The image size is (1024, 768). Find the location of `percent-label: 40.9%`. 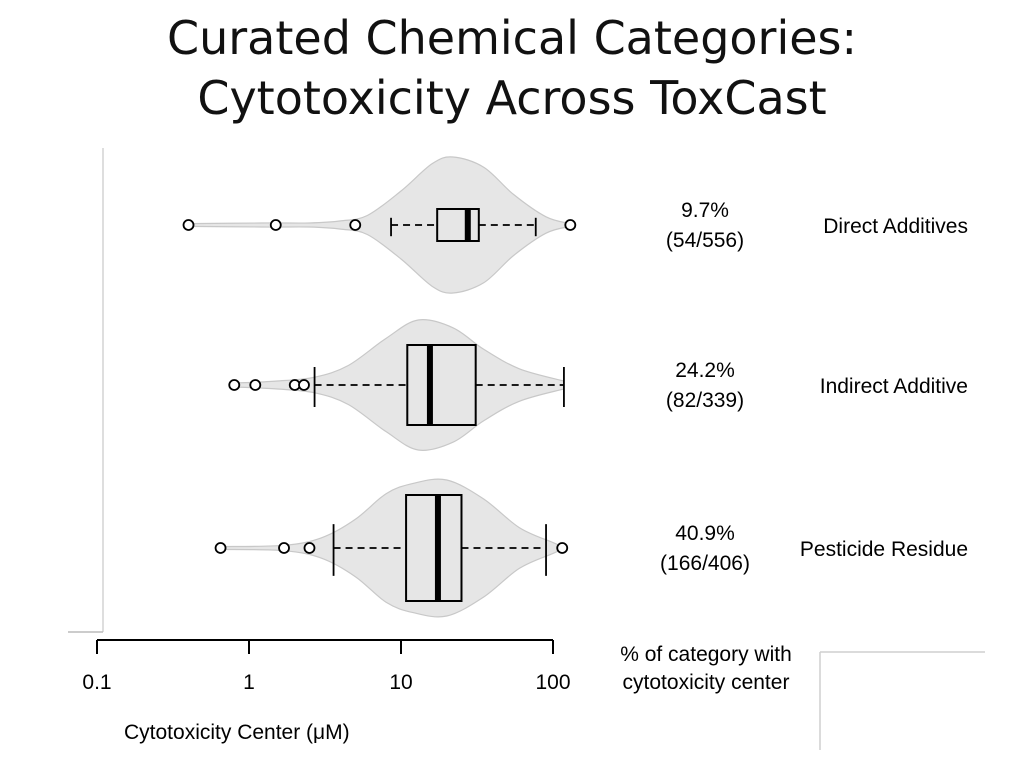

percent-label: 40.9% is located at coordinates (705, 533).